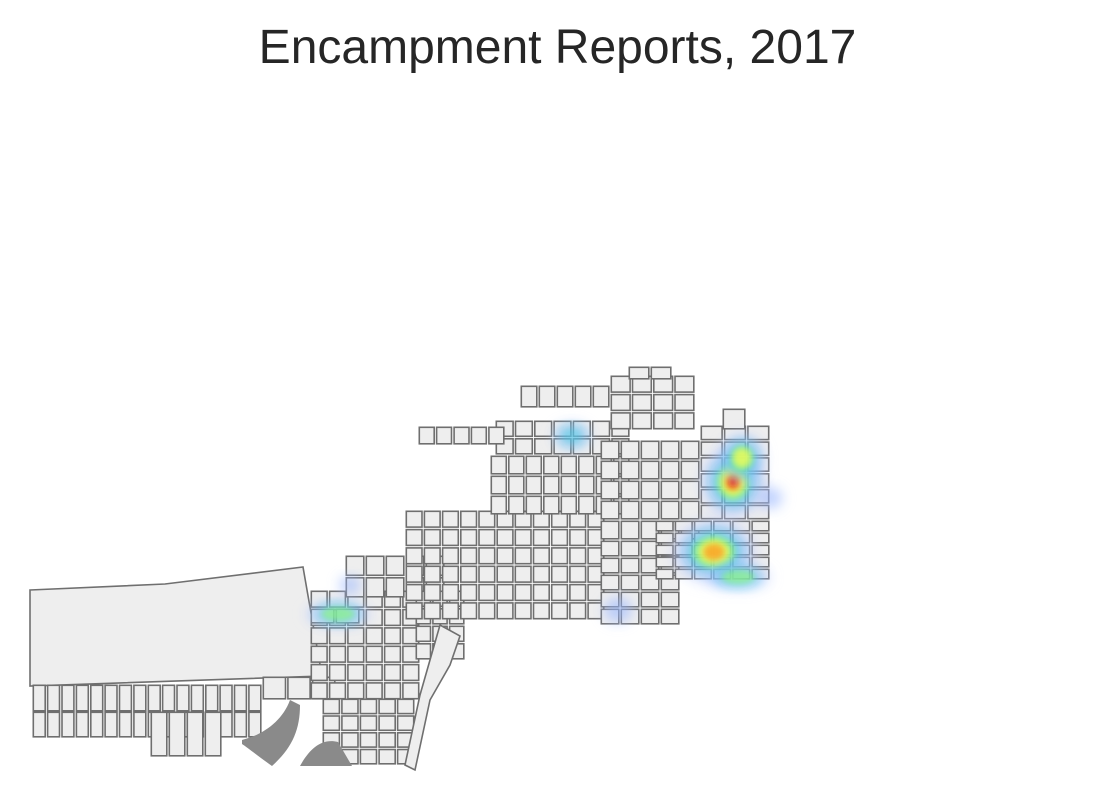 Image resolution: width=1115 pixels, height=796 pixels. I want to click on hotspot-east-edge-ring, so click(770, 498).